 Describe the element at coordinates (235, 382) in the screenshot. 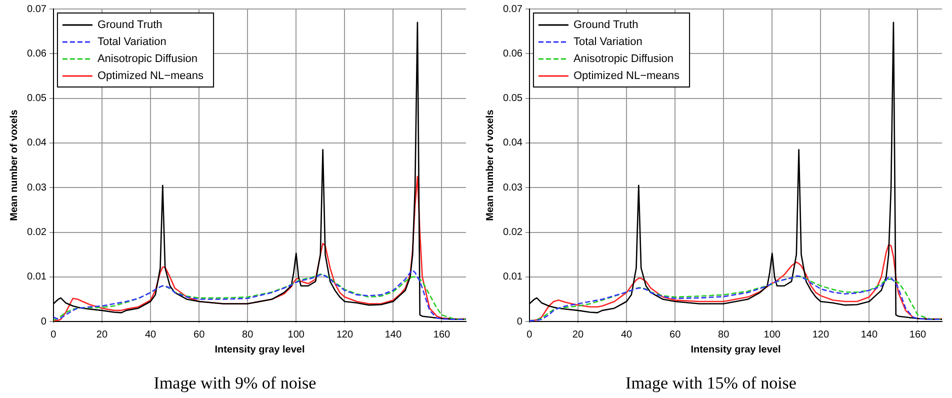

I see `text: Image with 9% of noise` at that location.